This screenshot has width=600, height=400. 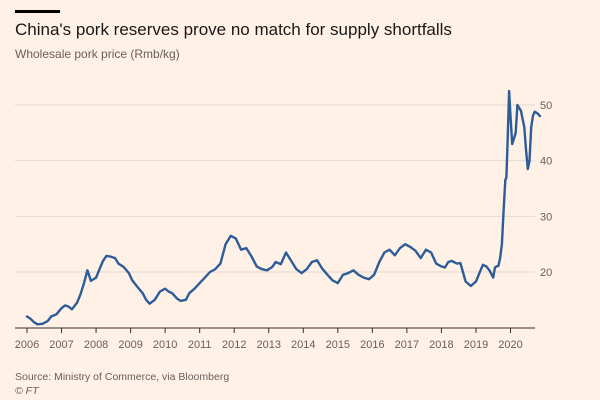 I want to click on x-tick-label: 2018, so click(x=441, y=345).